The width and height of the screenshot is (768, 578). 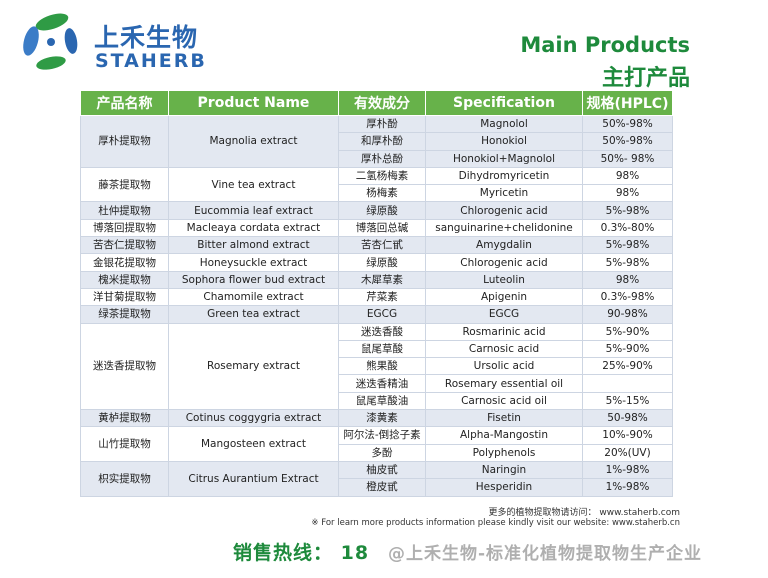 I want to click on hplc-spec: 25%-90%, so click(x=627, y=366).